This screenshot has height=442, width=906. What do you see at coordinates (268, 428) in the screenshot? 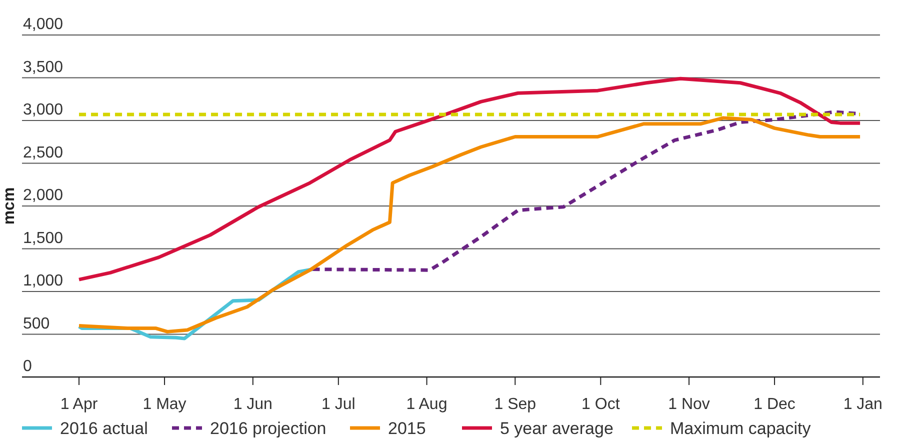
I see `legend-label: 2016 projection` at bounding box center [268, 428].